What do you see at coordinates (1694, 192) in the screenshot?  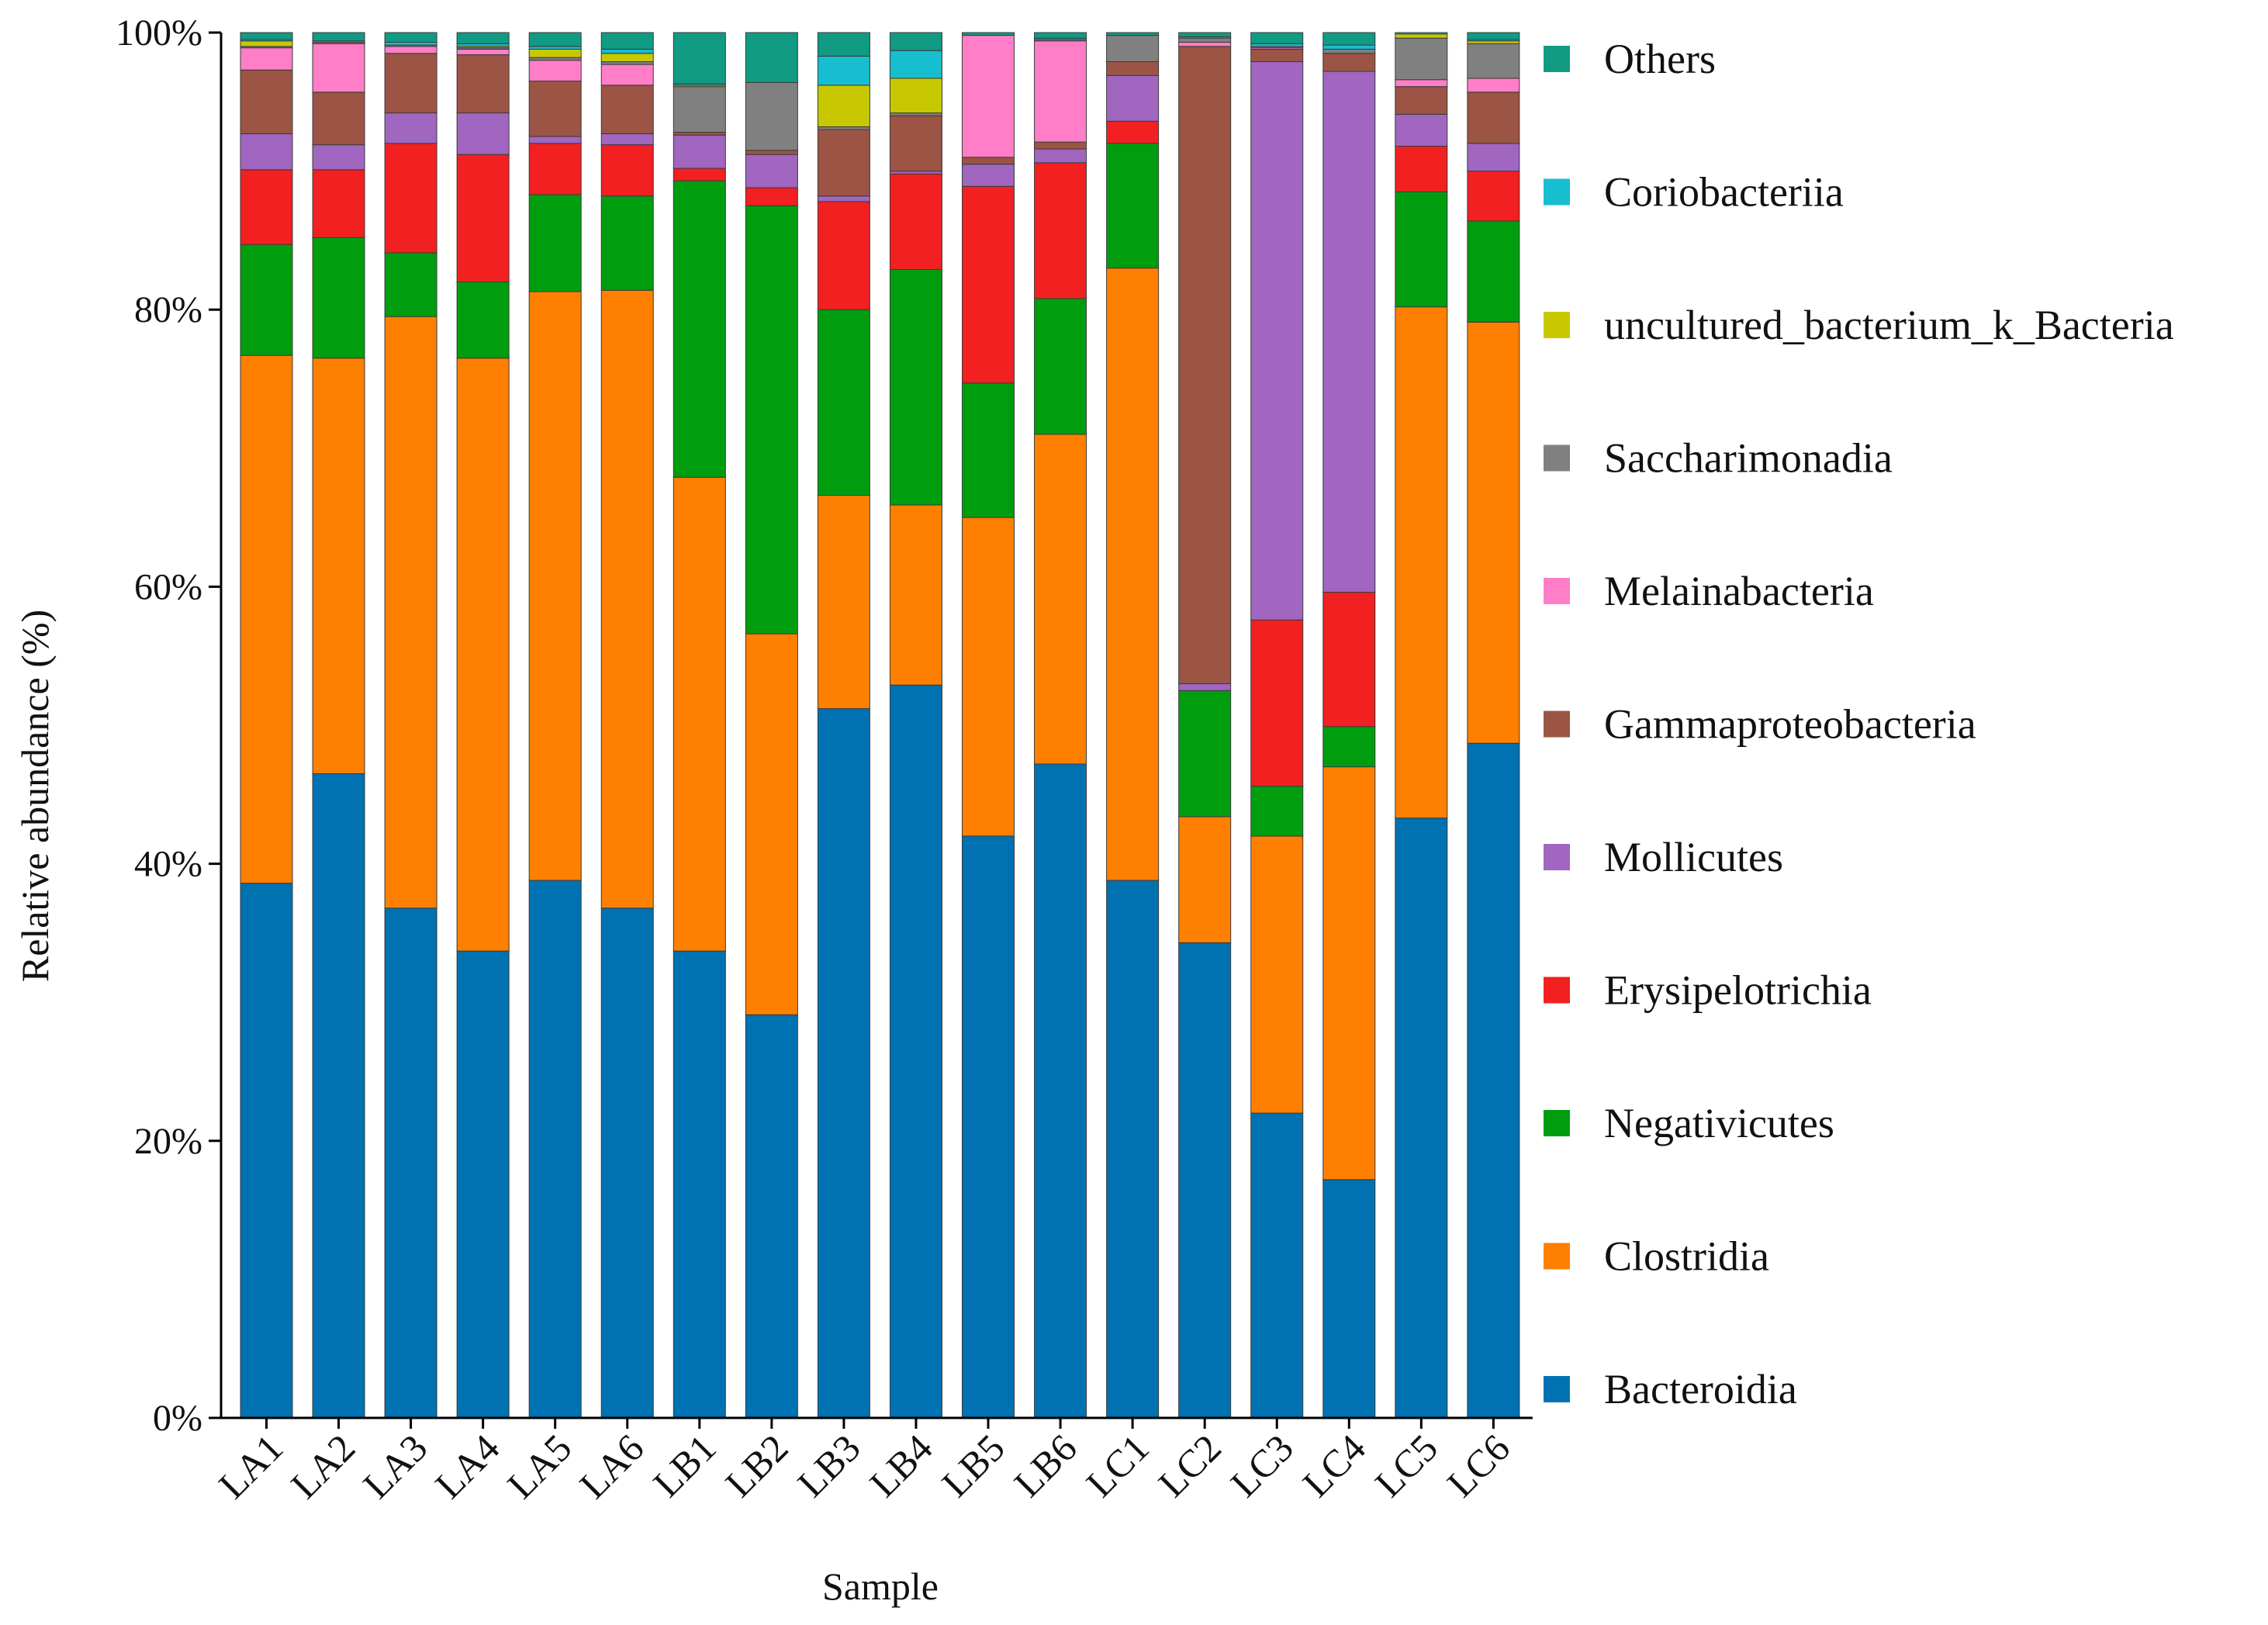 I see `legend-item: Coriobacteriia` at bounding box center [1694, 192].